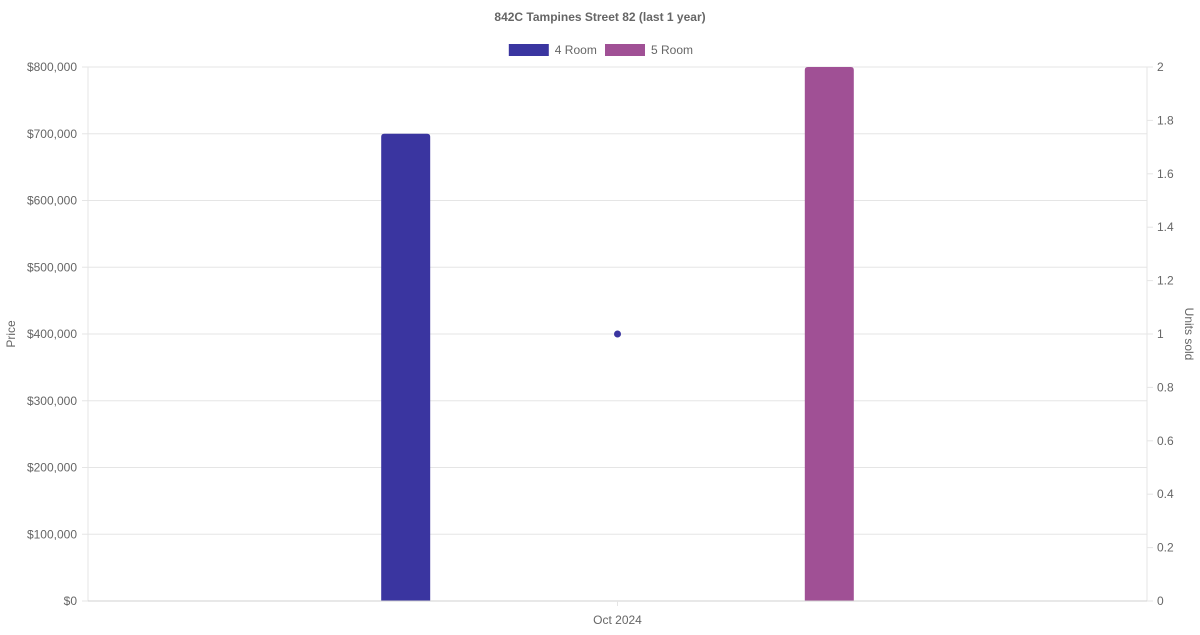 The width and height of the screenshot is (1200, 635). What do you see at coordinates (1165, 441) in the screenshot?
I see `y2-tick-label: 0.6` at bounding box center [1165, 441].